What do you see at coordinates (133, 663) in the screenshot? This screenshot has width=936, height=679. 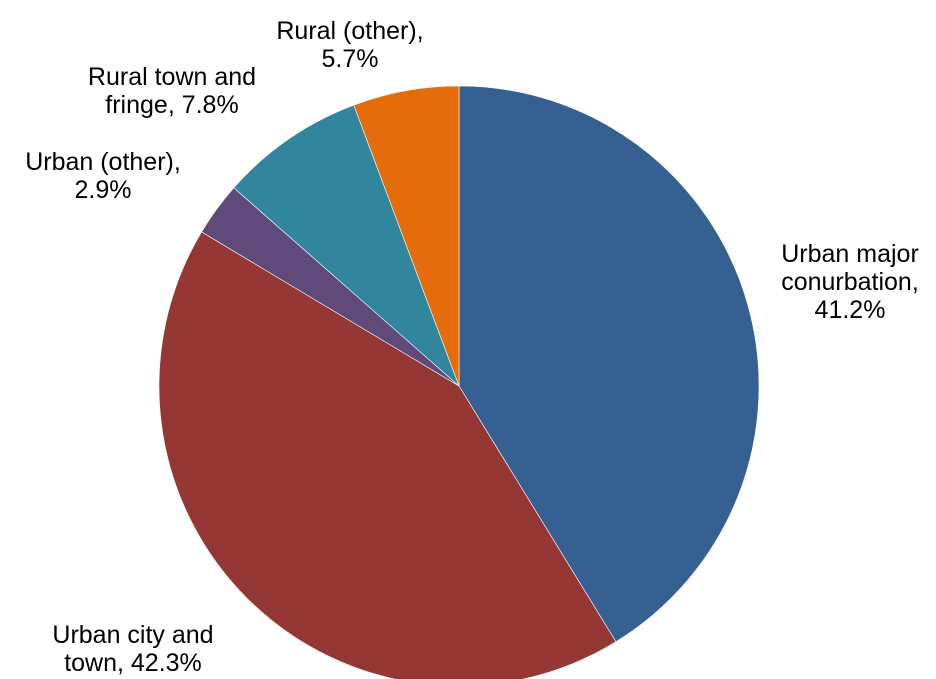 I see `data-label-line: town, 42.3%` at bounding box center [133, 663].